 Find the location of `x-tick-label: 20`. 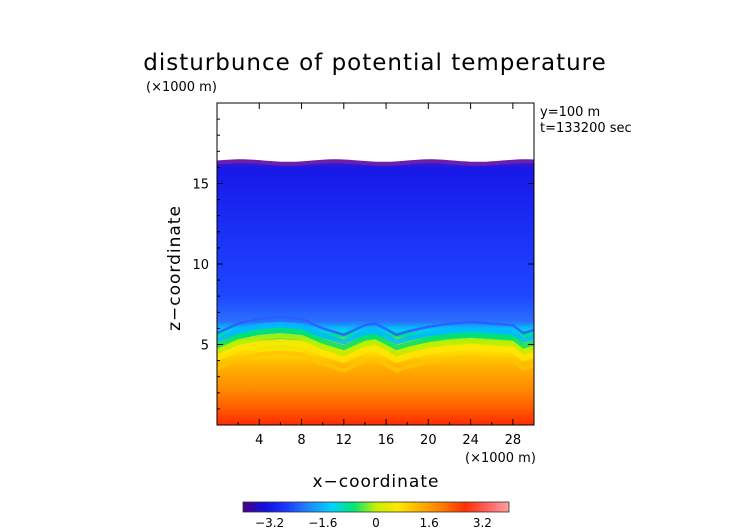

x-tick-label: 20 is located at coordinates (428, 440).